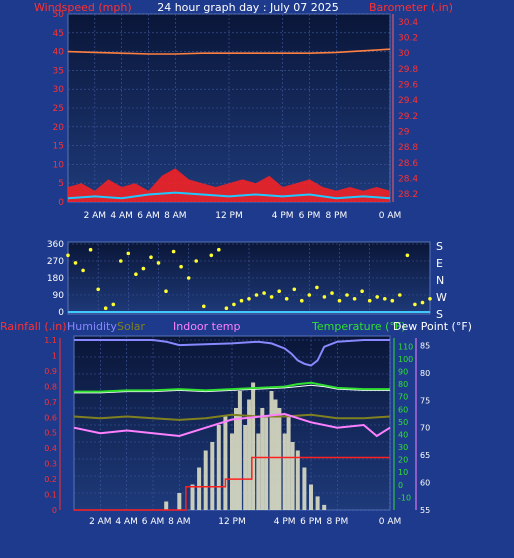 The width and height of the screenshot is (514, 558). What do you see at coordinates (50, 495) in the screenshot?
I see `rainfall-tick-label: 0.1` at bounding box center [50, 495].